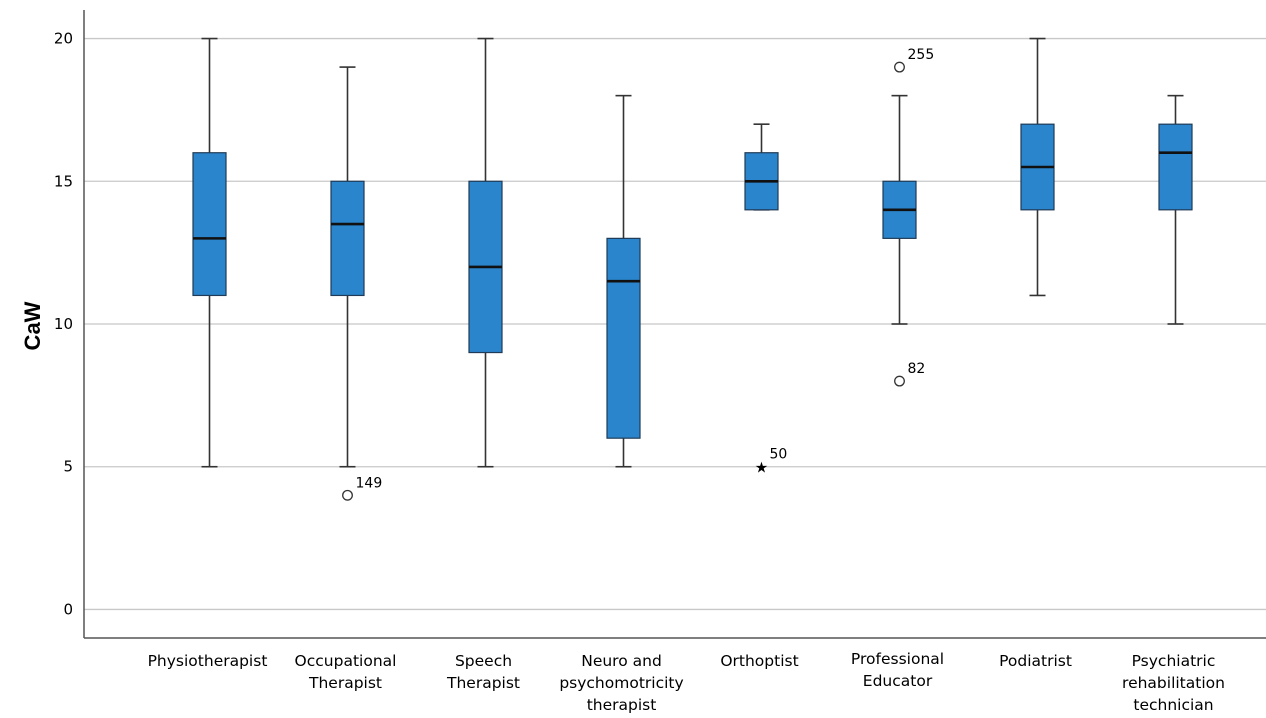  I want to click on box-6: 255 82, so click(908, 217).